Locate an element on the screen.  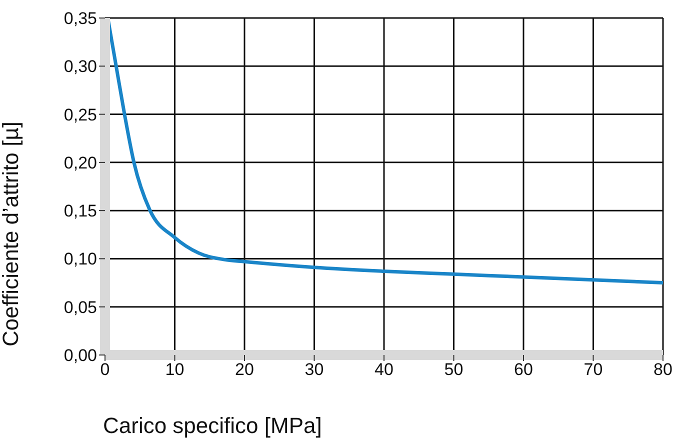
y-axis-title: Coefficiente d’attrito [µ] is located at coordinates (11, 233).